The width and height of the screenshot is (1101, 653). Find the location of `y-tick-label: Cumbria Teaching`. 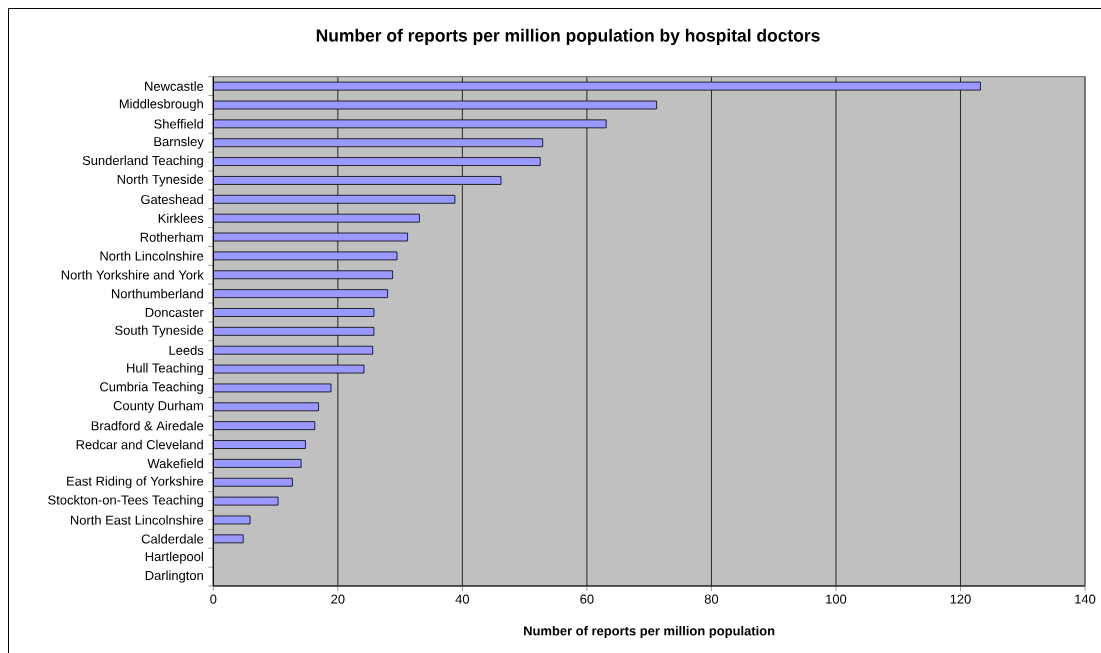

y-tick-label: Cumbria Teaching is located at coordinates (151, 387).